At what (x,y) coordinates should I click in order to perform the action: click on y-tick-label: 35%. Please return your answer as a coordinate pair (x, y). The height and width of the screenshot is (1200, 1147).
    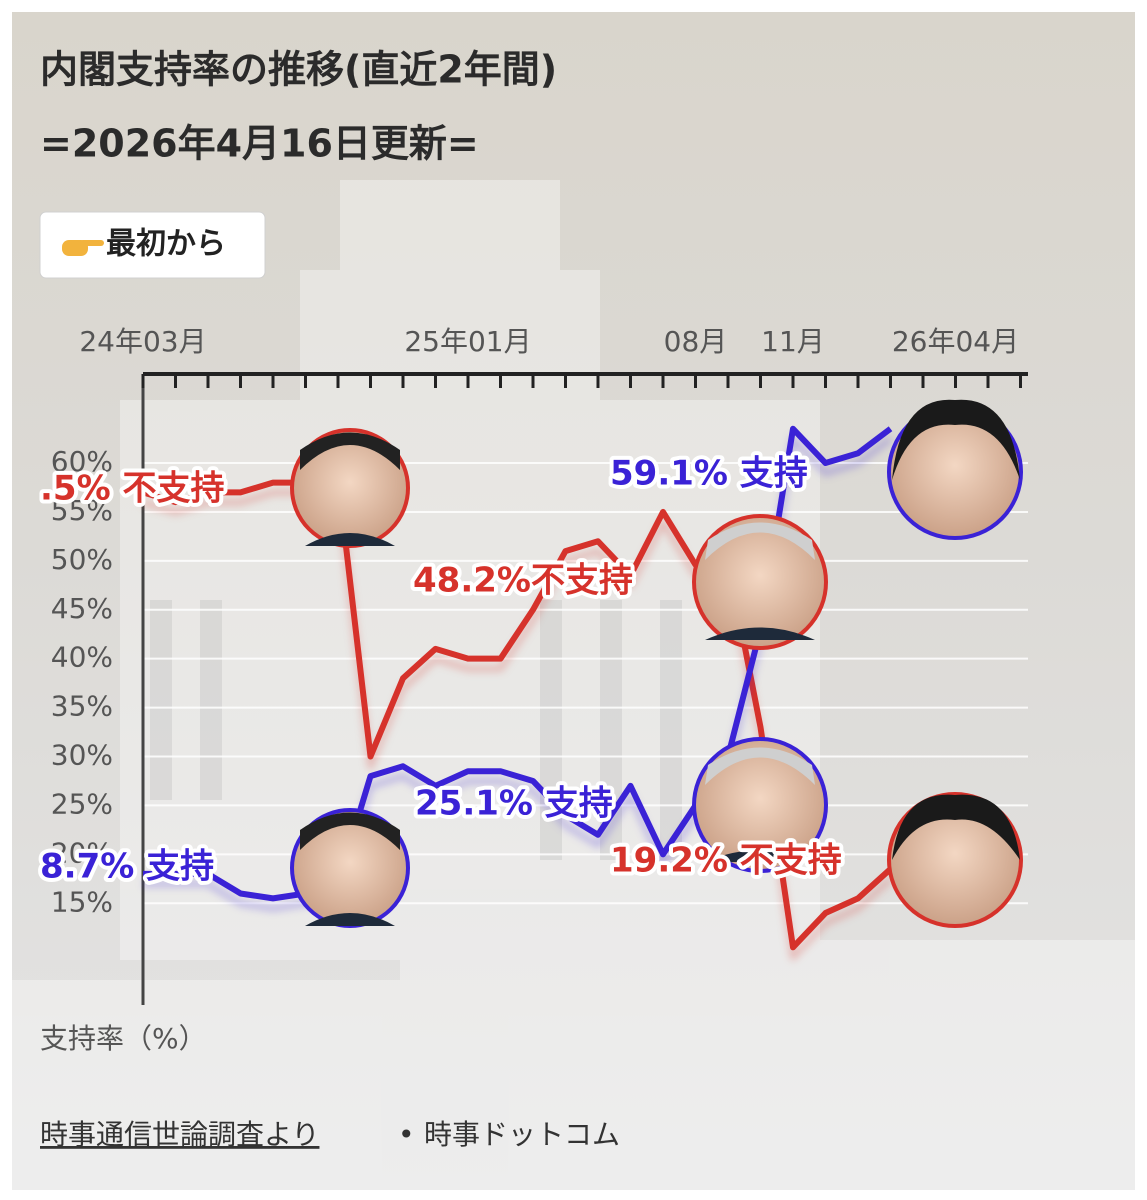
    Looking at the image, I should click on (82, 706).